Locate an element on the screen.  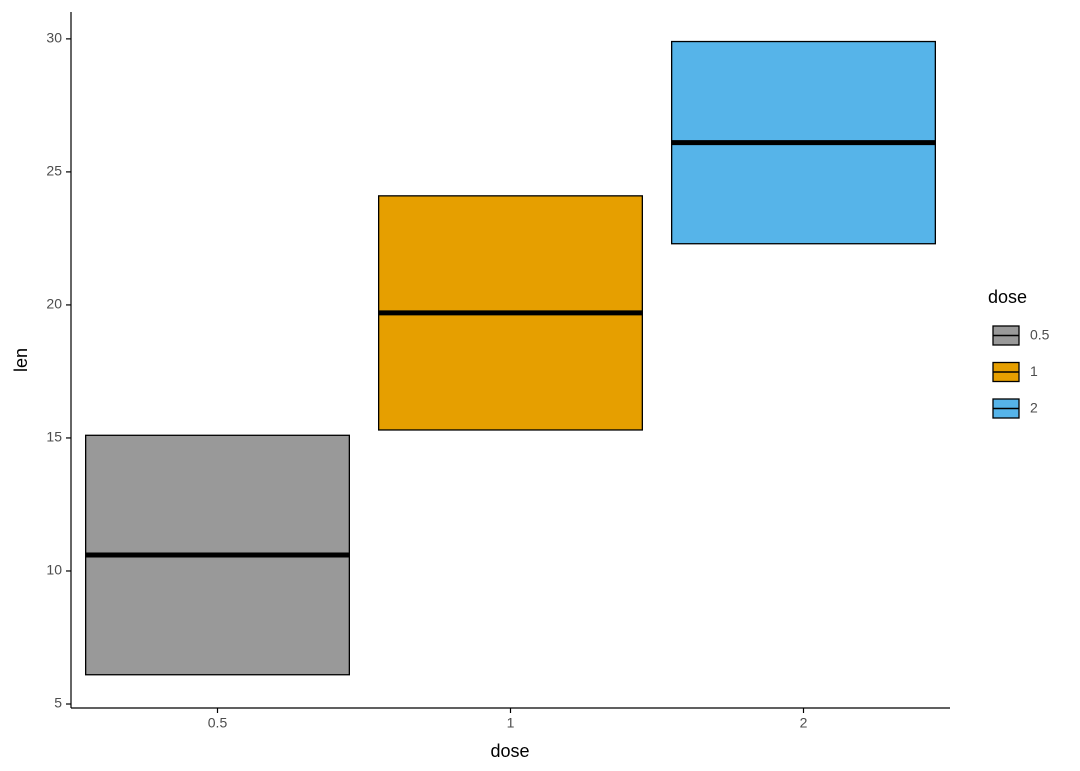
legend-title: dose is located at coordinates (1007, 297).